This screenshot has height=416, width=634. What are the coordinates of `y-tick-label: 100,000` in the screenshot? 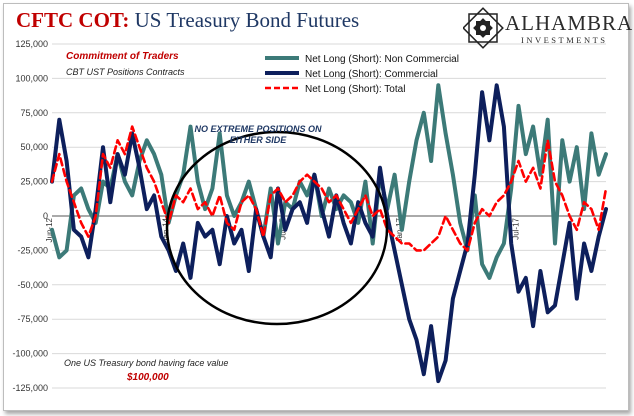 It's located at (31, 78).